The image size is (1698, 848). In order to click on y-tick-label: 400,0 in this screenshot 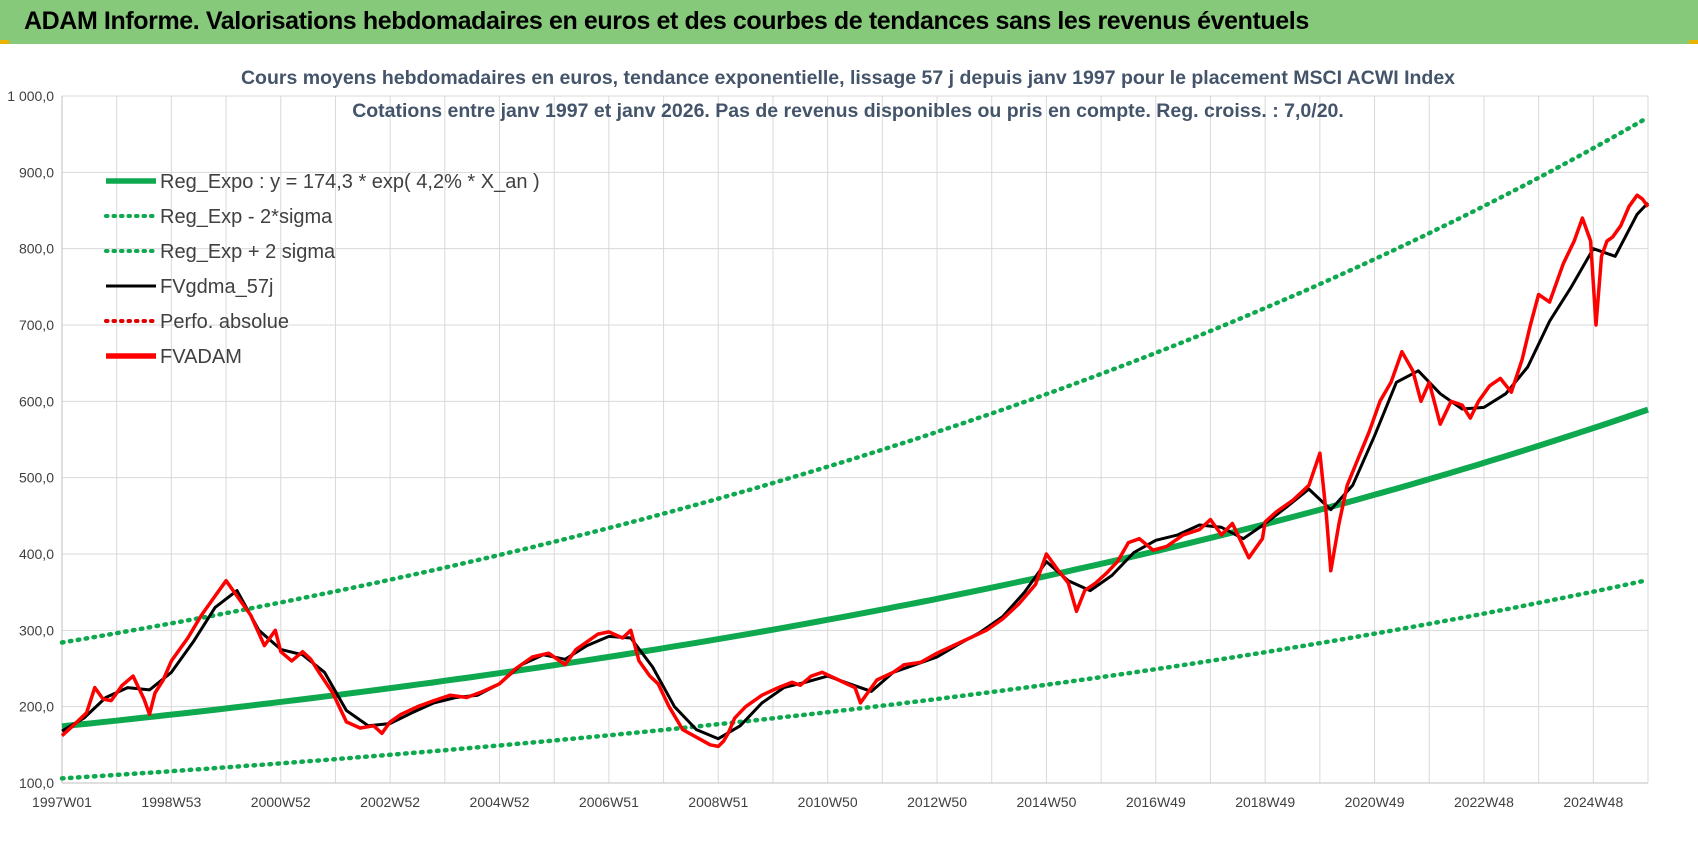, I will do `click(36, 554)`.